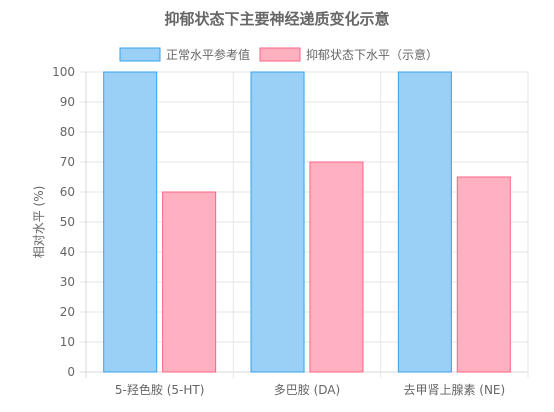  I want to click on legend: 正常水平参考值 抑郁状态下水平（示意）, so click(278, 54).